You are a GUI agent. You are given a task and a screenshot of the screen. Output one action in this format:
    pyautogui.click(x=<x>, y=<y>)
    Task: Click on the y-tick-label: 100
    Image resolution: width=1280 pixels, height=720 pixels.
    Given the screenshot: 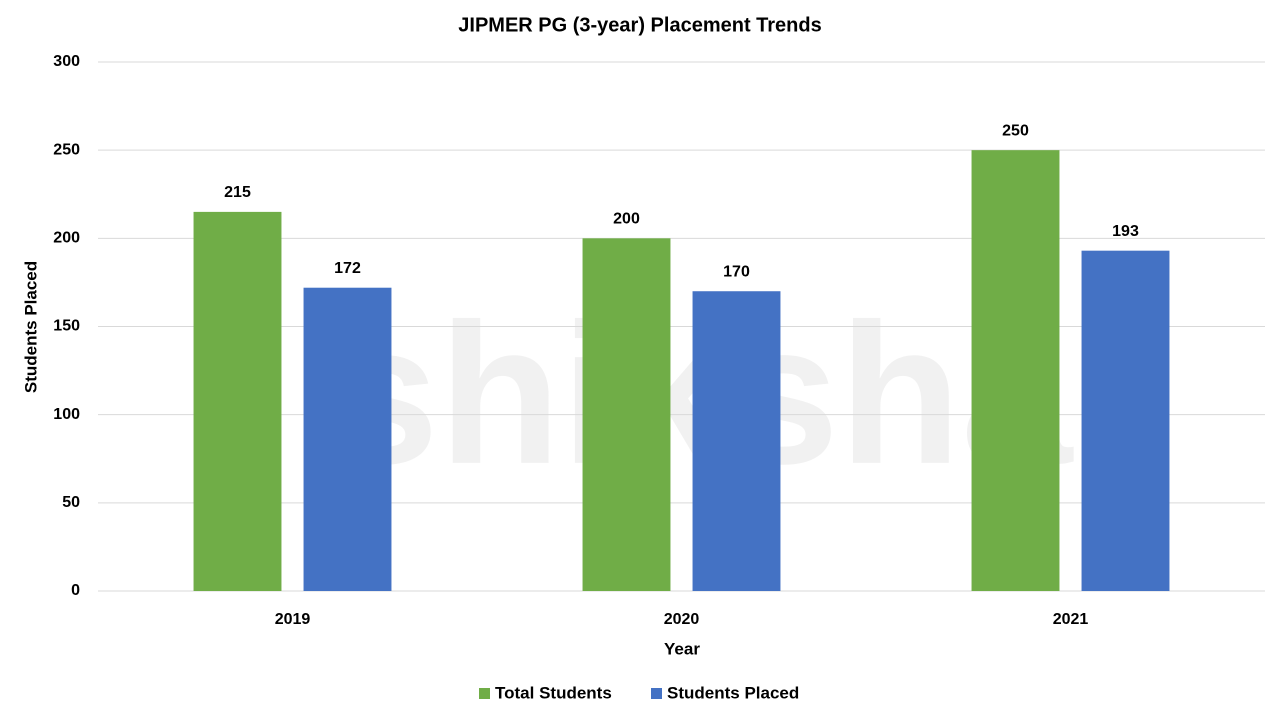 What is the action you would take?
    pyautogui.click(x=66, y=414)
    